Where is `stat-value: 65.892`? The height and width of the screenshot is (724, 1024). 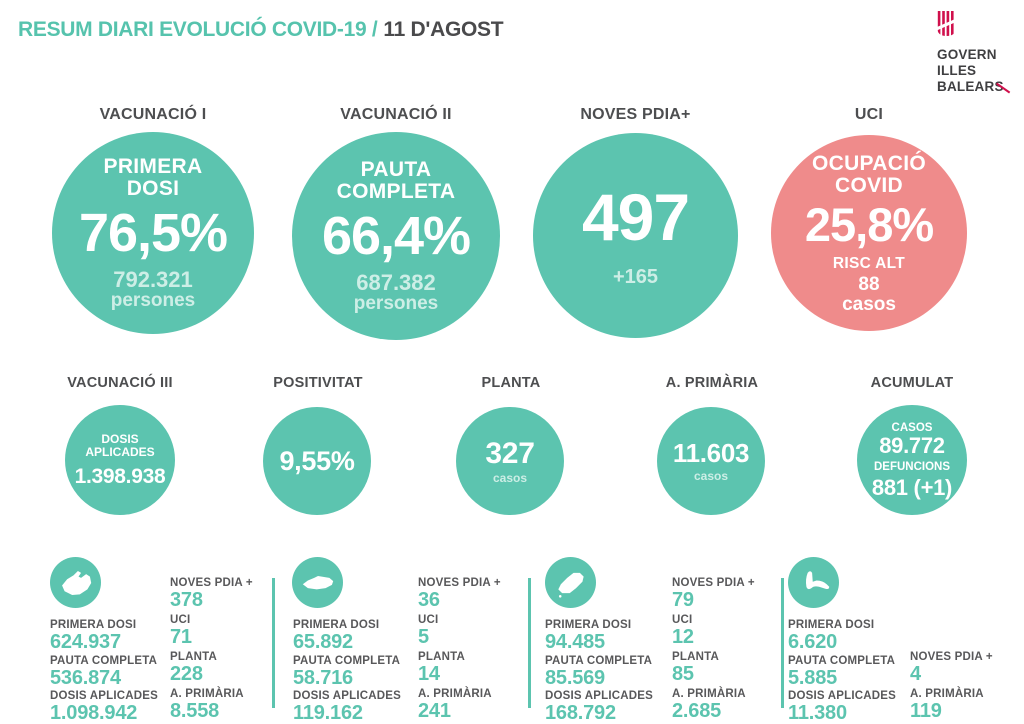
stat-value: 65.892 is located at coordinates (323, 642).